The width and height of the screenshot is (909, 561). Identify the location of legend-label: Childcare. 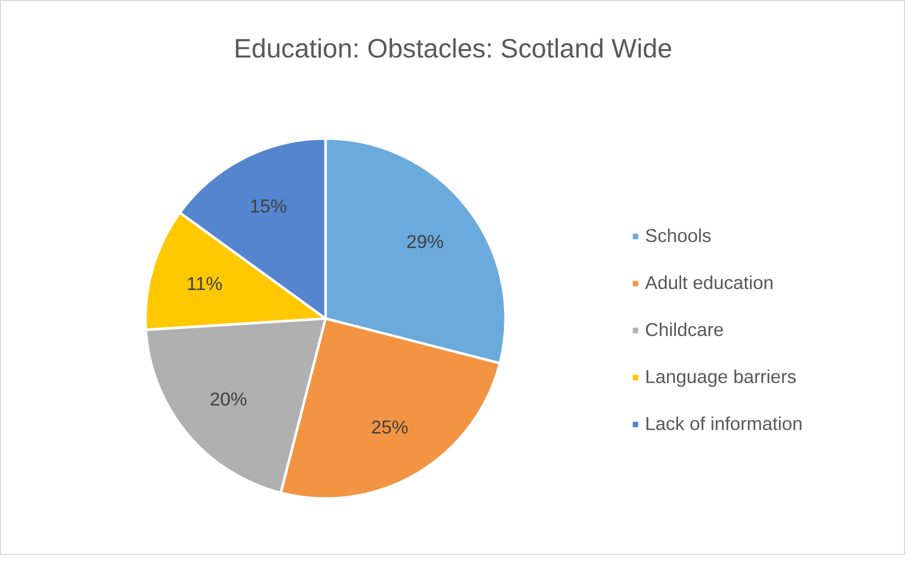
(684, 330).